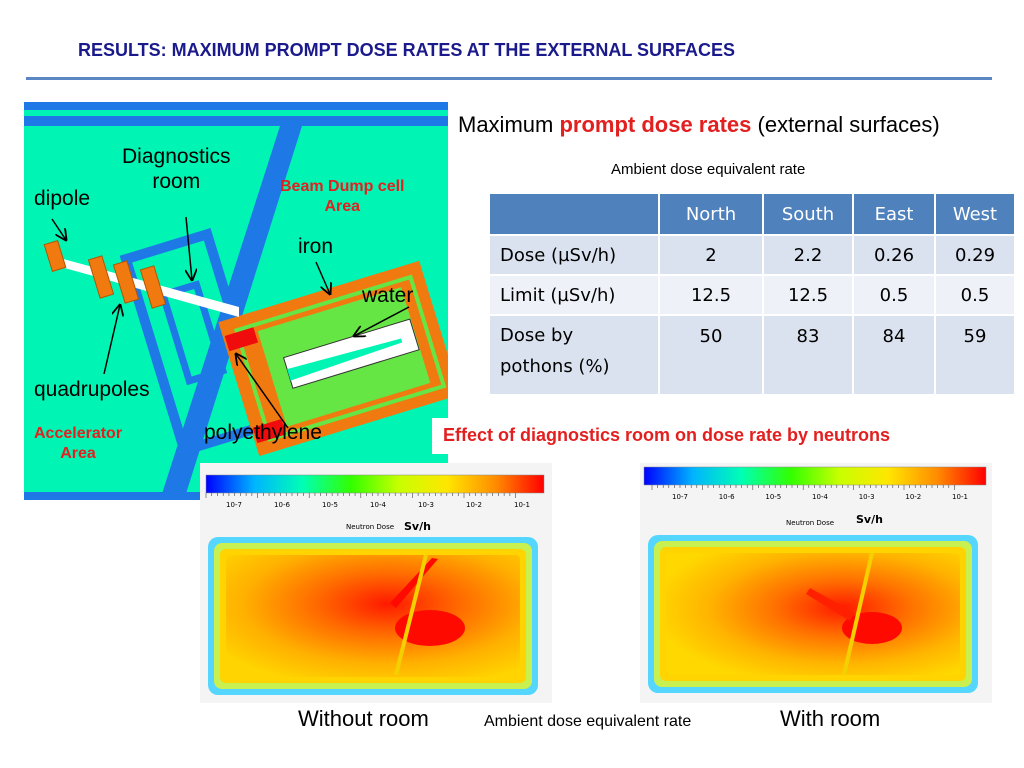  What do you see at coordinates (430, 628) in the screenshot?
I see `dose-hotspot` at bounding box center [430, 628].